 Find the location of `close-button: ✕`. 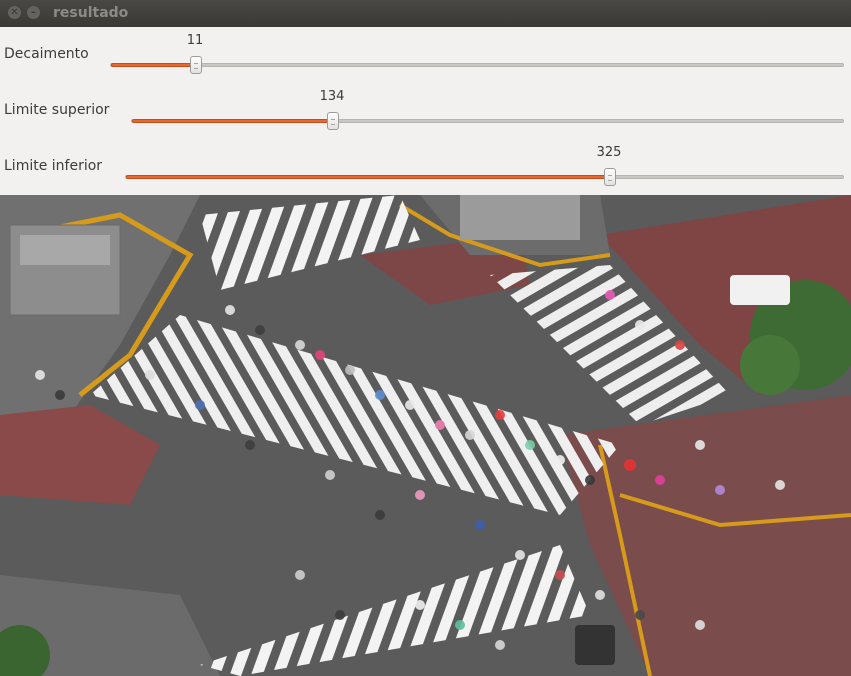

close-button: ✕ is located at coordinates (14, 12).